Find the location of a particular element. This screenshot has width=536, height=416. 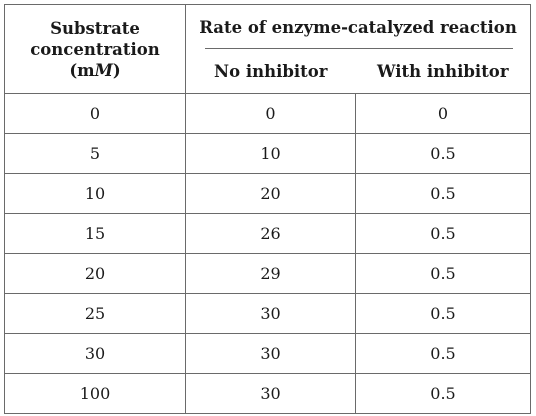

no-inhibitor-cell: 20 is located at coordinates (270, 193).